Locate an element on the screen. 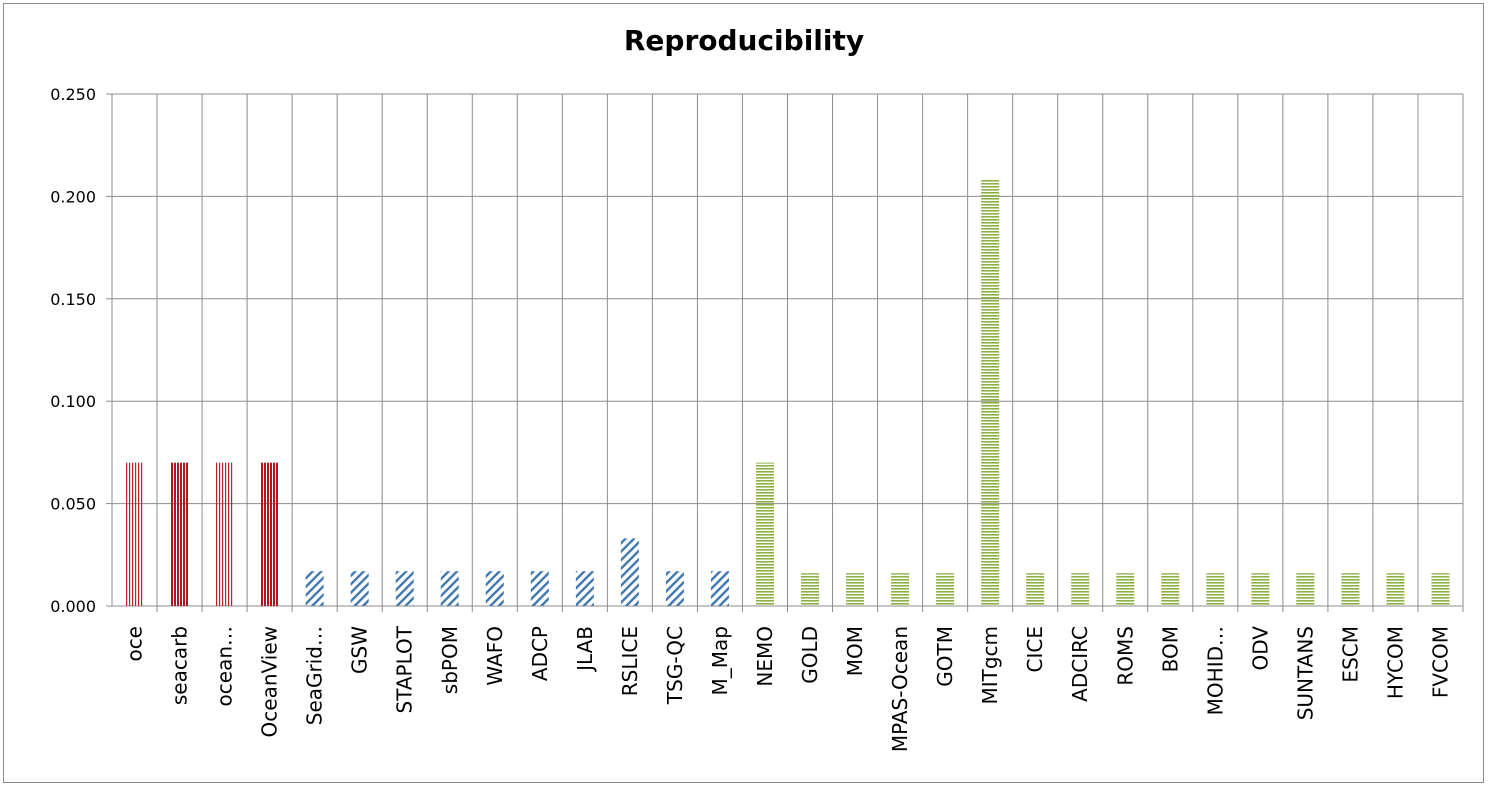 Image resolution: width=1488 pixels, height=787 pixels. x-tick-label: sbPOM is located at coordinates (450, 660).